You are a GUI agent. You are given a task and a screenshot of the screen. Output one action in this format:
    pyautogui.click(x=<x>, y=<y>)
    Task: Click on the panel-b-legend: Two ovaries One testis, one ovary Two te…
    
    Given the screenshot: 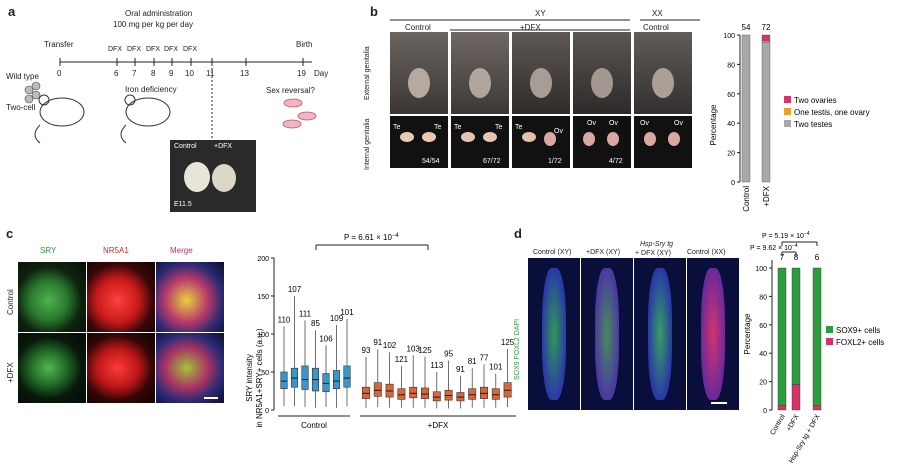 What is the action you would take?
    pyautogui.click(x=827, y=112)
    